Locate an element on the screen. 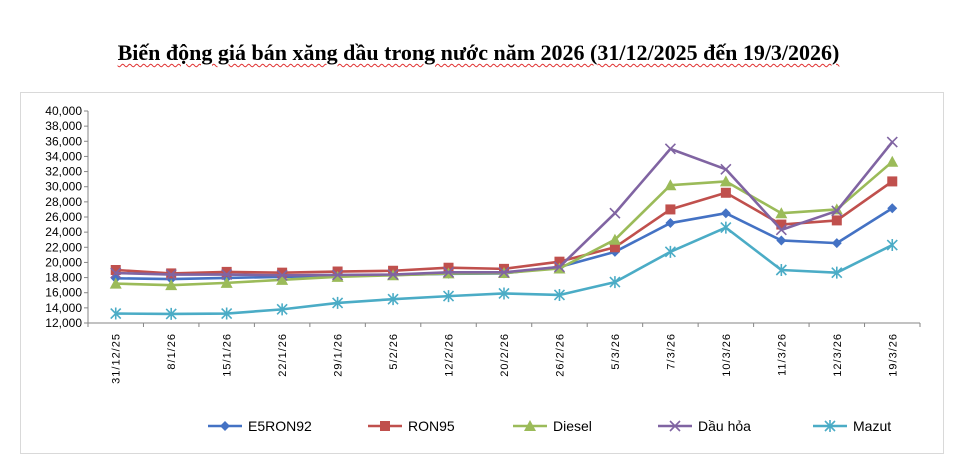 This screenshot has height=467, width=957. y-tick-label: 38,000 is located at coordinates (63, 126).